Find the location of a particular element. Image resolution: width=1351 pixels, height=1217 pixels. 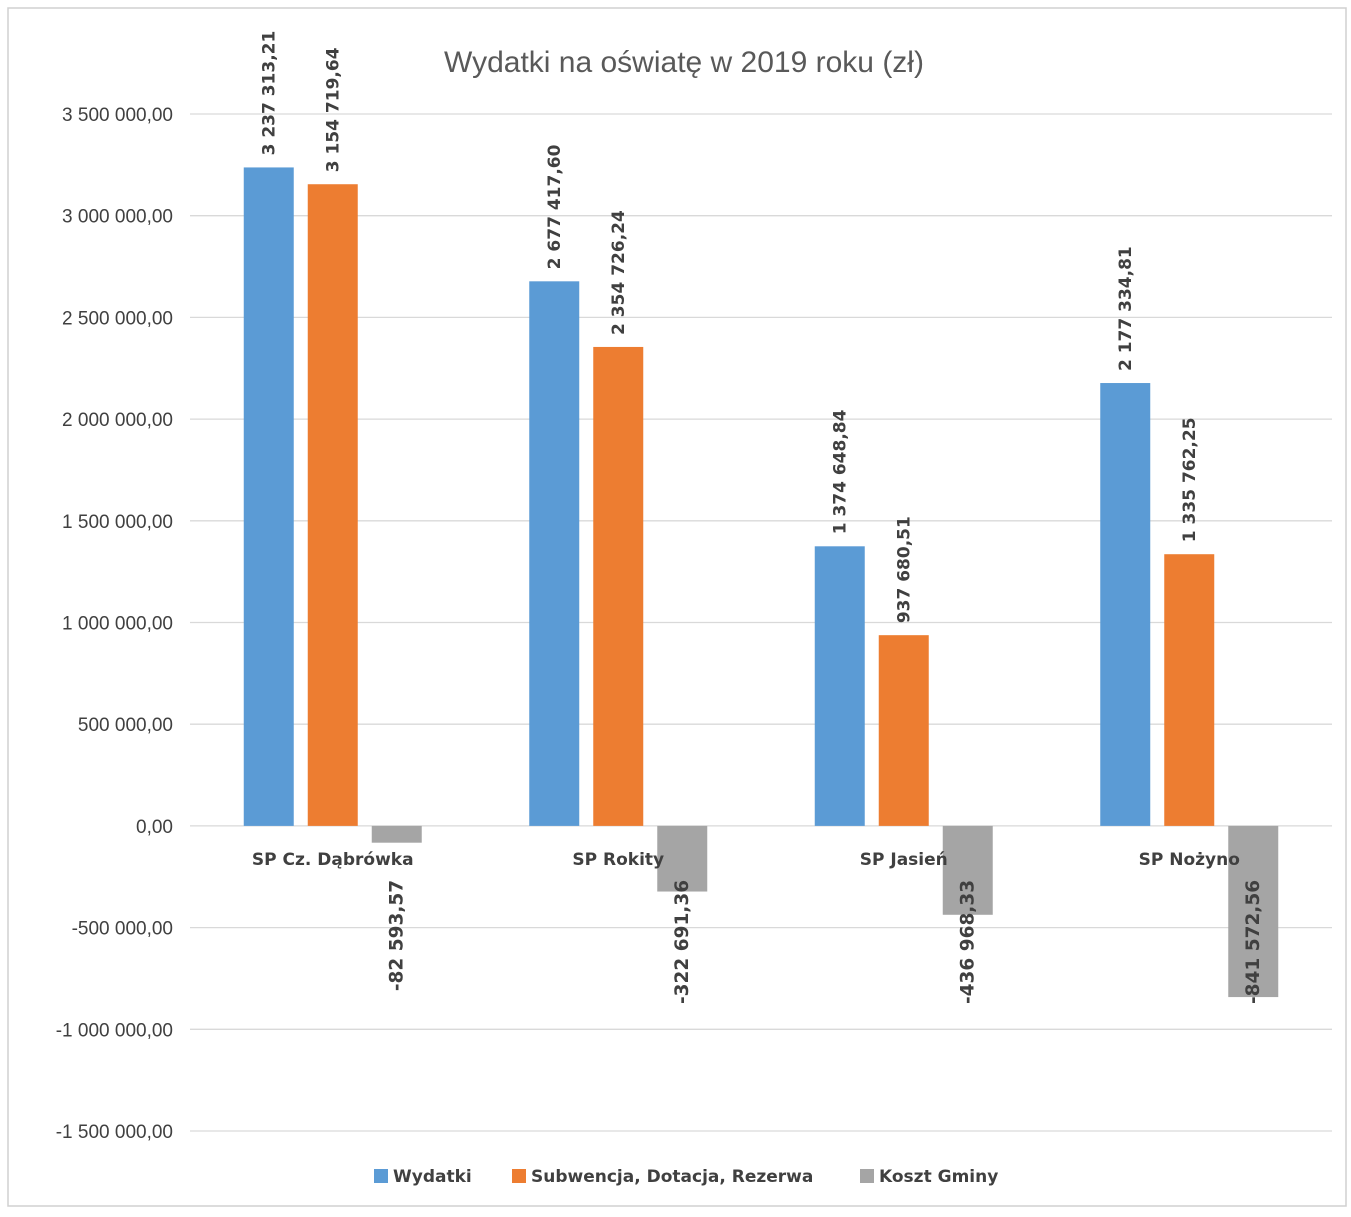

y-tick-label: 3 500 000,00 is located at coordinates (117, 115).